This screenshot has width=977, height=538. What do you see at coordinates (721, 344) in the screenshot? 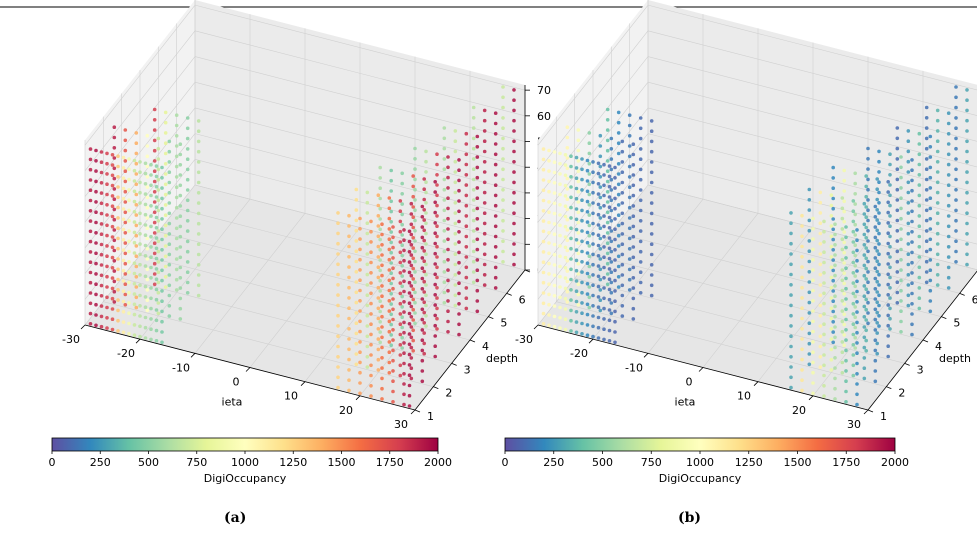
I see `gridline-y-floor` at bounding box center [721, 344].